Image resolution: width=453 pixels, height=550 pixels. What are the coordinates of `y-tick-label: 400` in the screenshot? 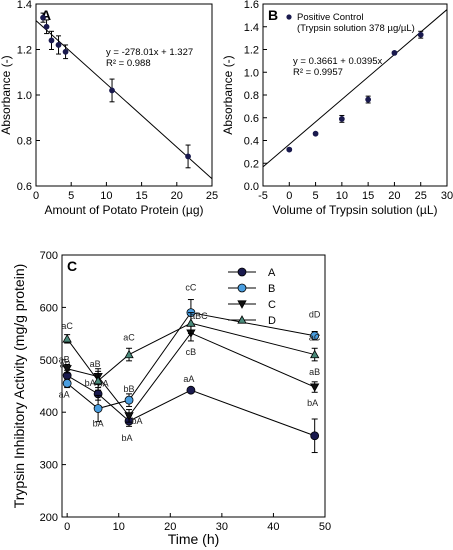 It's located at (49, 413).